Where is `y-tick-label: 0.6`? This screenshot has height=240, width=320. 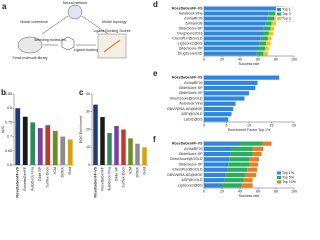
y-tick-label: 0.6 is located at coordinates (9, 165).